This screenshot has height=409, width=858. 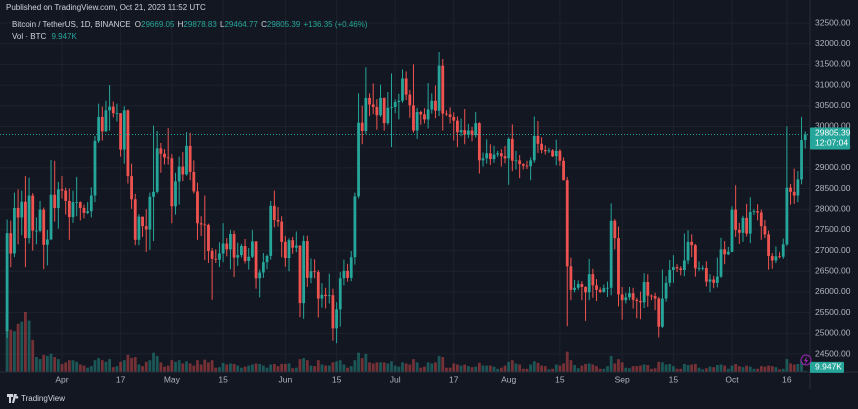 What do you see at coordinates (833, 291) in the screenshot?
I see `y-tick-label: 26000.00` at bounding box center [833, 291].